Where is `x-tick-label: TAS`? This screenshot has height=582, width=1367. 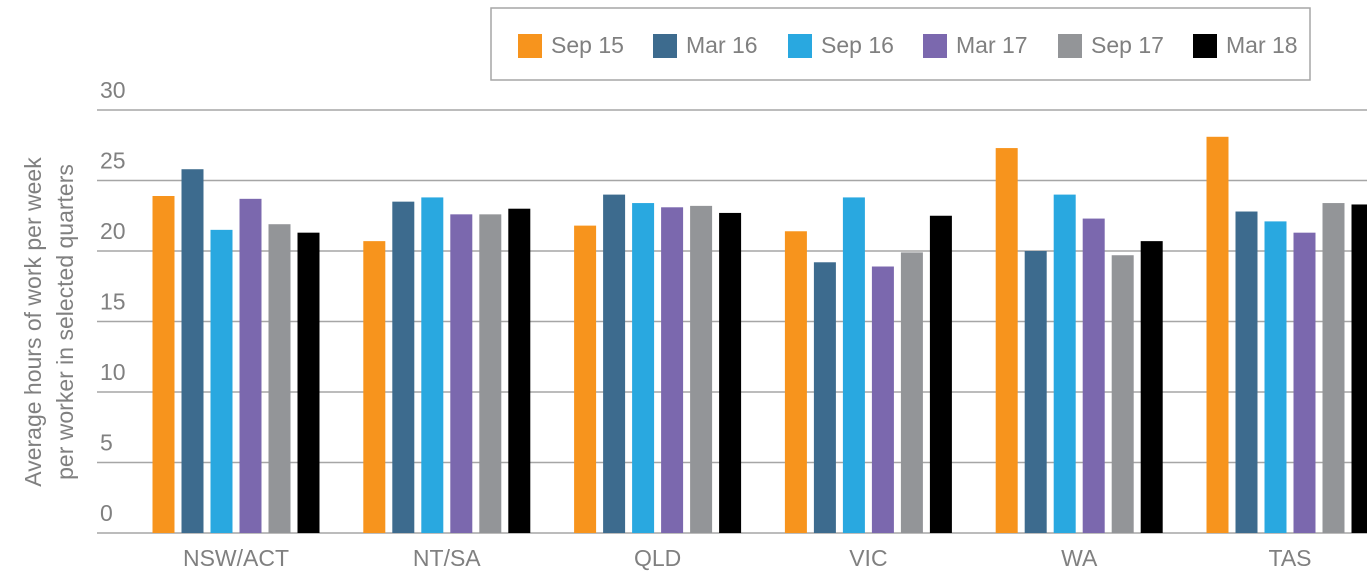
x-tick-label: TAS is located at coordinates (1289, 558).